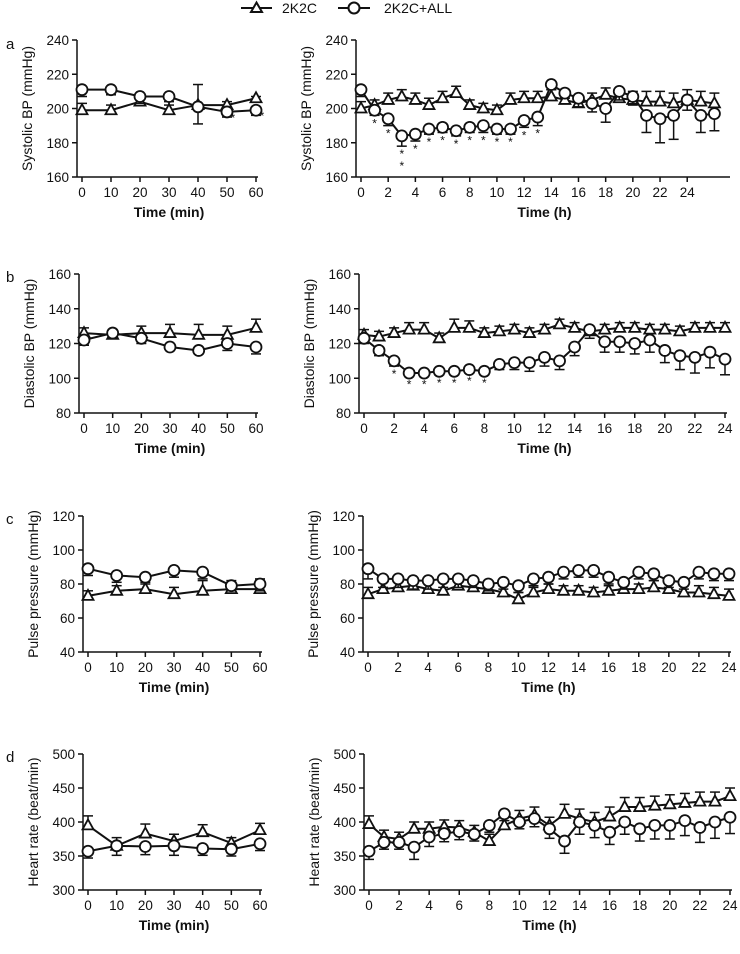  What do you see at coordinates (10, 519) in the screenshot?
I see `panel-letter: c` at bounding box center [10, 519].